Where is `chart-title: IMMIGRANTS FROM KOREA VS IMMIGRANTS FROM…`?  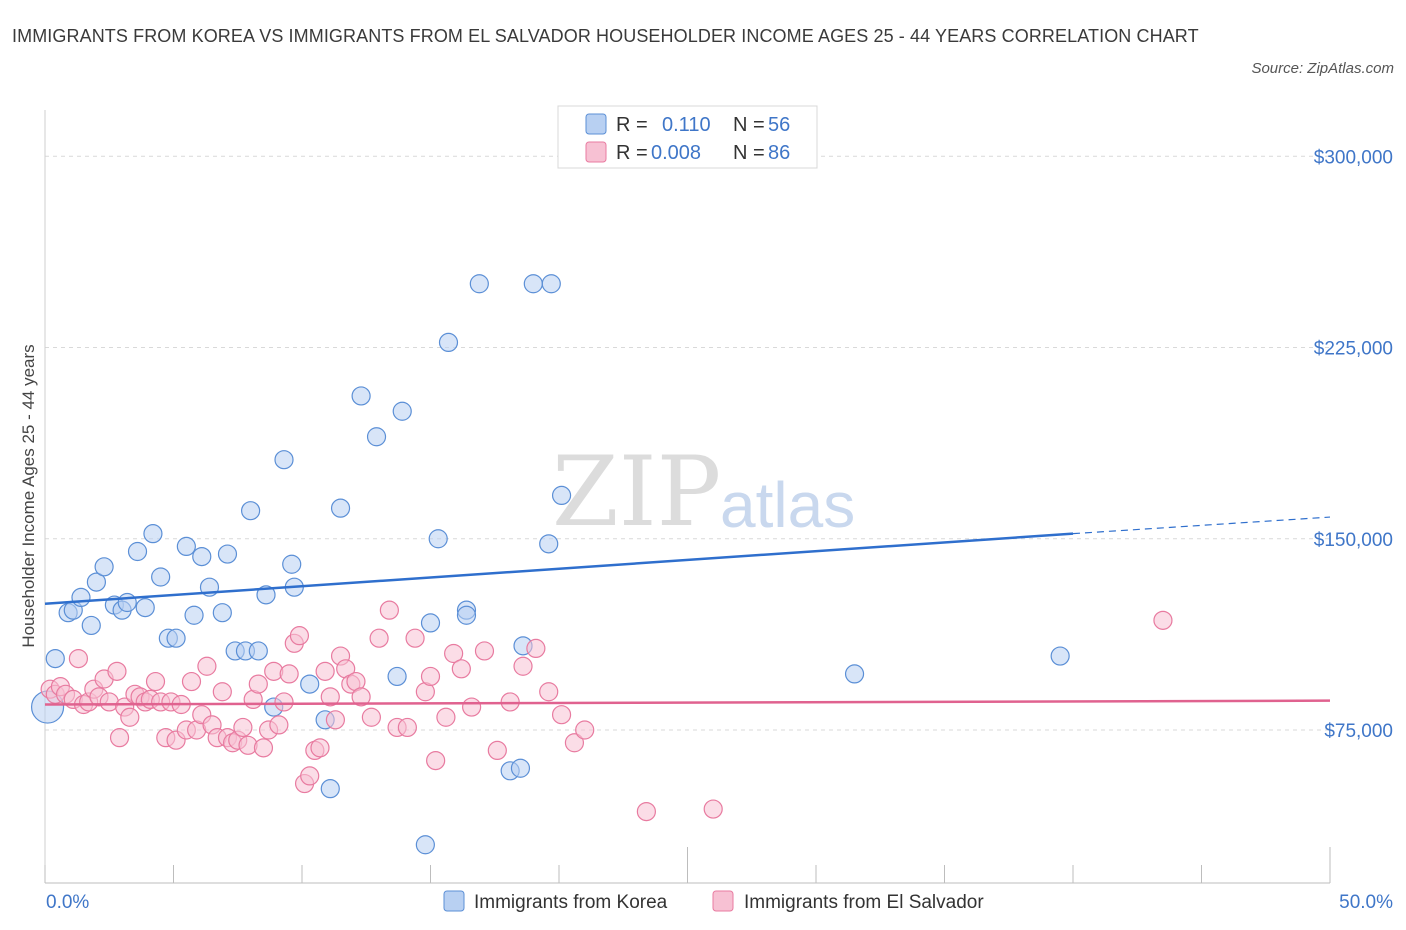
chart-title: IMMIGRANTS FROM KOREA VS IMMIGRANTS FROM… is located at coordinates (605, 36).